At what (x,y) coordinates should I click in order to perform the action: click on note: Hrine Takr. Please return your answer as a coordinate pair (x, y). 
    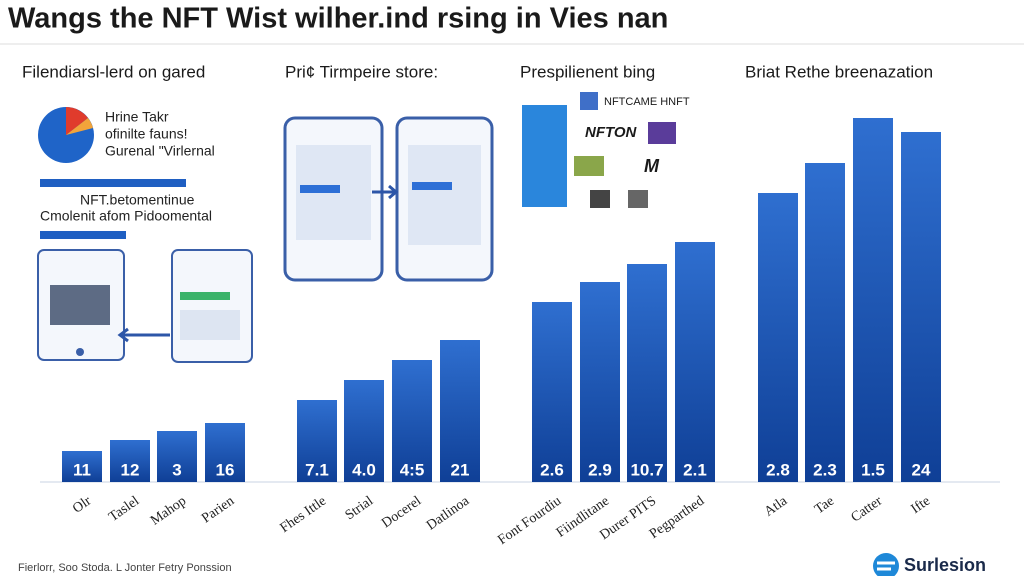
    Looking at the image, I should click on (137, 117).